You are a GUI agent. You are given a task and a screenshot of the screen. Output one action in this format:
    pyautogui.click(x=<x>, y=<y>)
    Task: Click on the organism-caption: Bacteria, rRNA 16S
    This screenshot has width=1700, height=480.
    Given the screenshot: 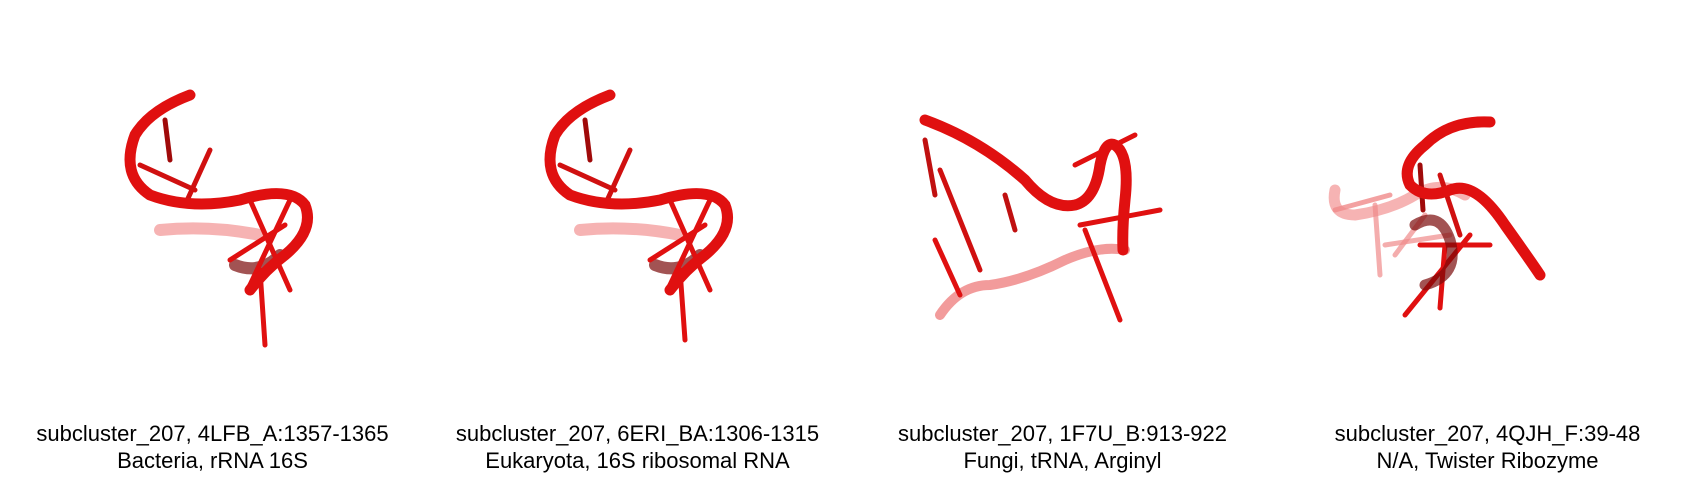 What is the action you would take?
    pyautogui.click(x=212, y=460)
    